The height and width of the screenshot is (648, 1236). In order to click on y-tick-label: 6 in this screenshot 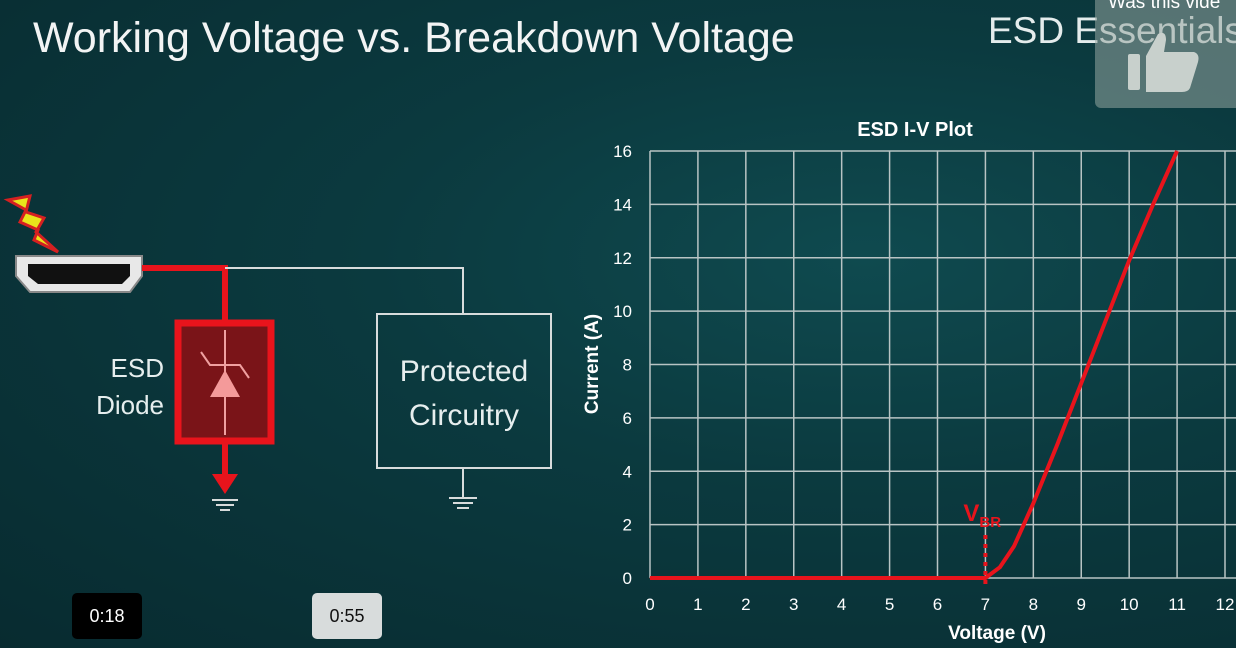, I will do `click(627, 418)`.